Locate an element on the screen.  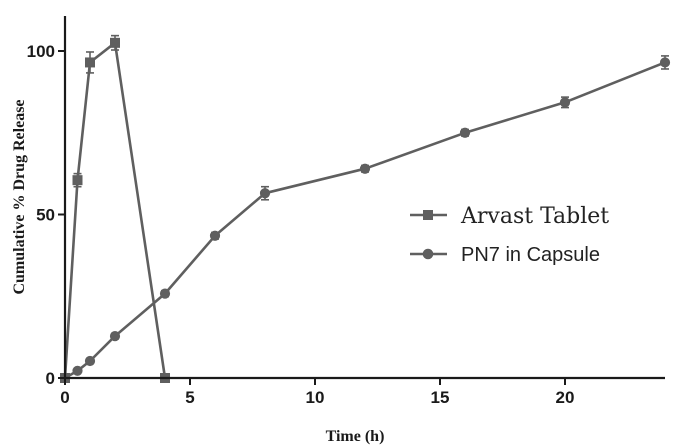
x-tick-label: 20 is located at coordinates (565, 397).